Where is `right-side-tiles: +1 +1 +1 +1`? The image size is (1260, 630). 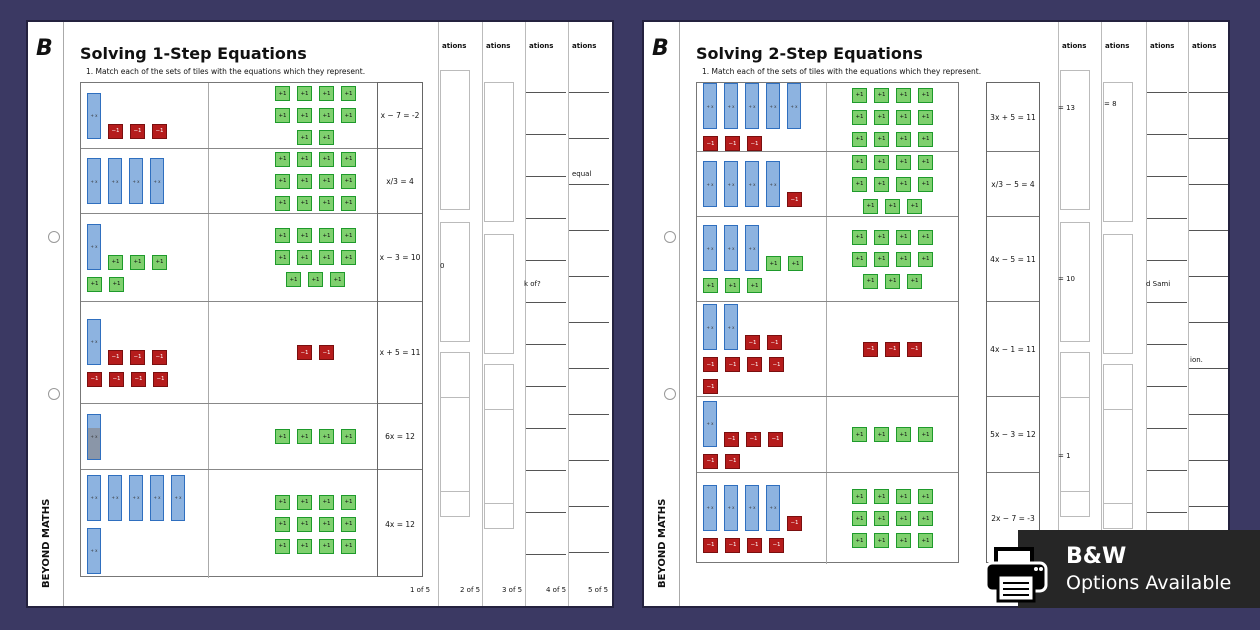 right-side-tiles: +1 +1 +1 +1 is located at coordinates (892, 434).